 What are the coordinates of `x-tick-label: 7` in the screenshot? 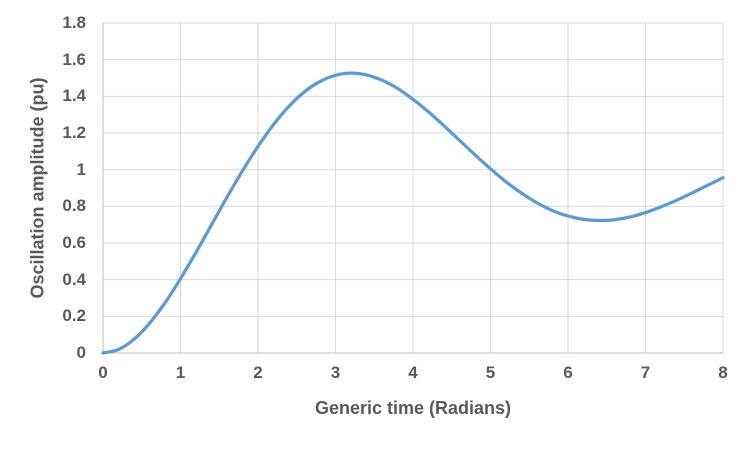 It's located at (645, 372).